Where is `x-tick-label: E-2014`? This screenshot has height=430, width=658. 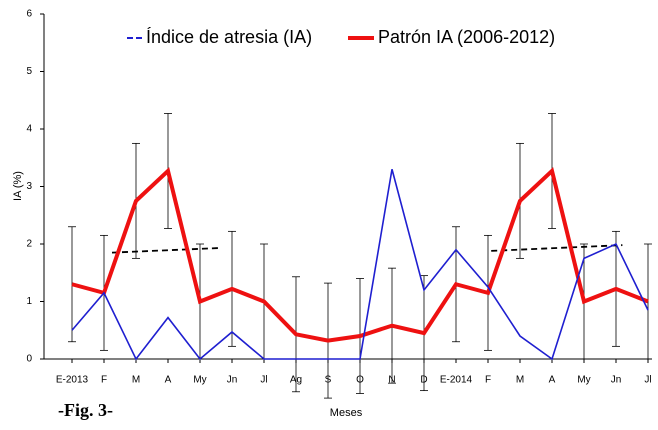 x-tick-label: E-2014 is located at coordinates (456, 380).